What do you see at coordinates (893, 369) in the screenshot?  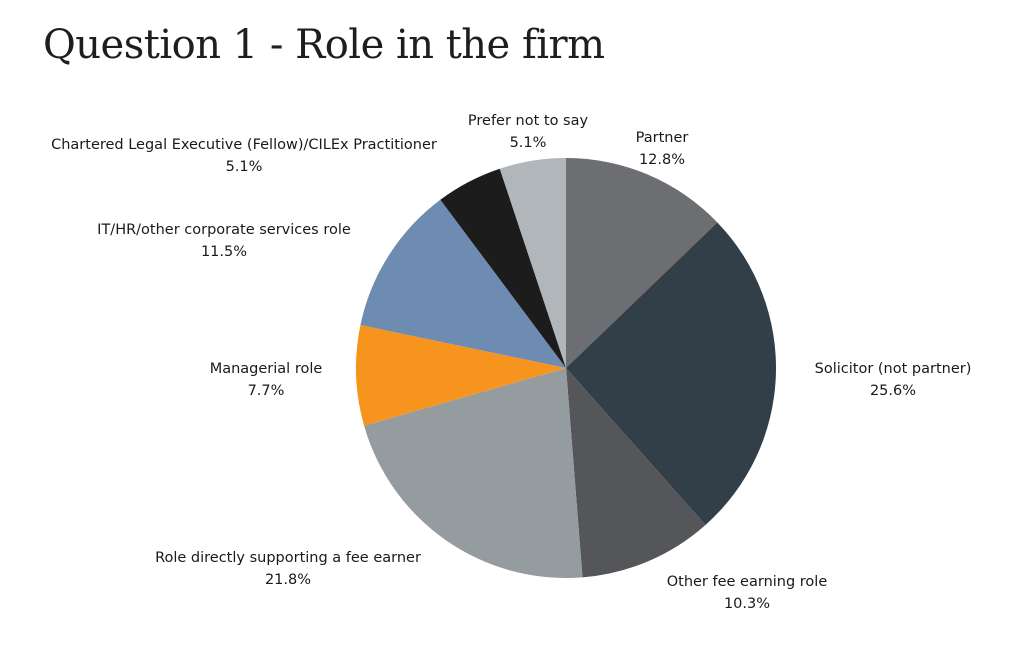 I see `slice-label-solicitor-not-partner: Solicitor (not partner)` at bounding box center [893, 369].